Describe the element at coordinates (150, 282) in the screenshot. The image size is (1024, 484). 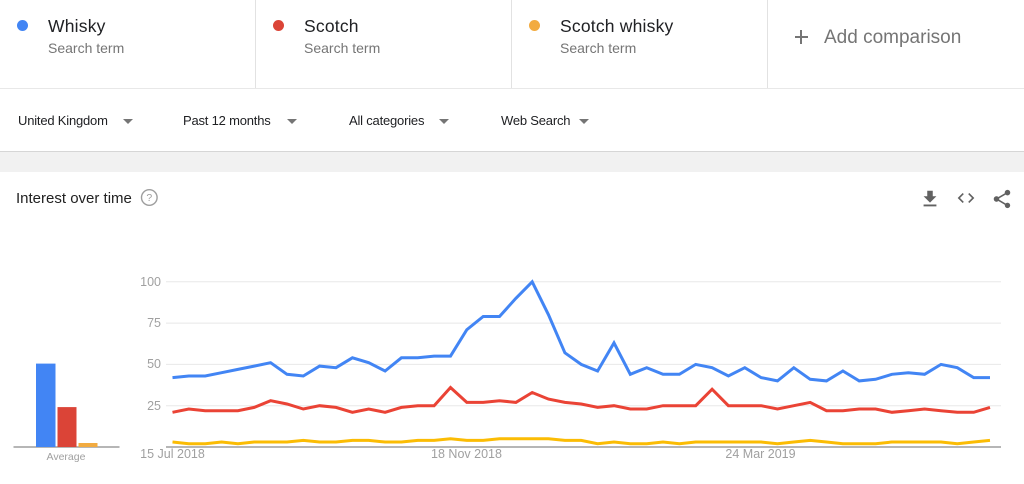
I see `svg-text: 100` at that location.